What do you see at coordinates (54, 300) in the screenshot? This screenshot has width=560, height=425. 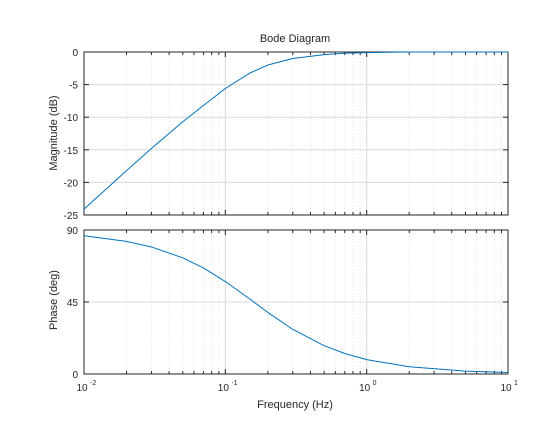 I see `phase-y-label: Phase (deg)` at bounding box center [54, 300].